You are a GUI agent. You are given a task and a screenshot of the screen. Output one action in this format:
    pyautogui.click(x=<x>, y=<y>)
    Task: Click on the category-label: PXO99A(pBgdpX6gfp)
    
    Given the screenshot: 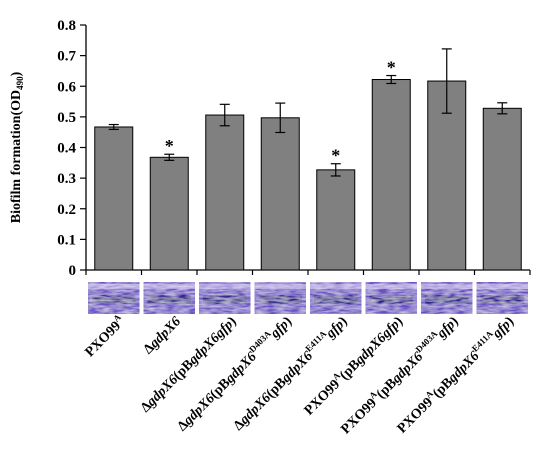 What is the action you would take?
    pyautogui.click(x=353, y=365)
    